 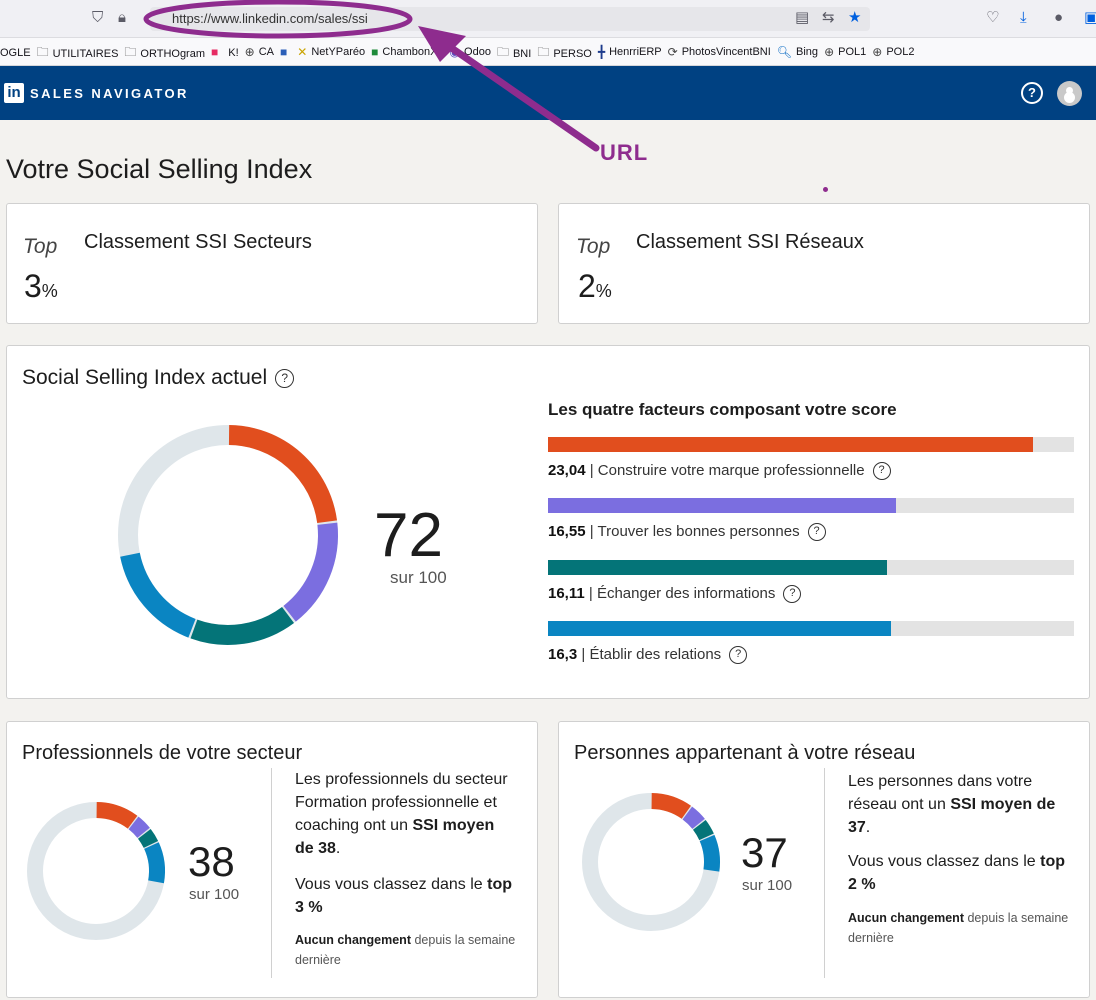 I want to click on factor-name: Construire votre marque professionnelle, so click(x=731, y=470).